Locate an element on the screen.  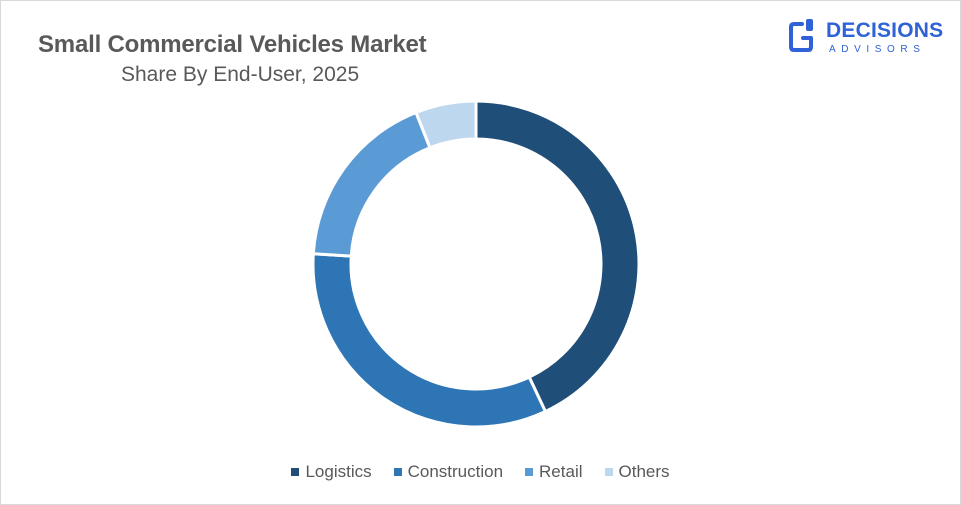
legend-label-logistics: Logistics is located at coordinates (338, 471).